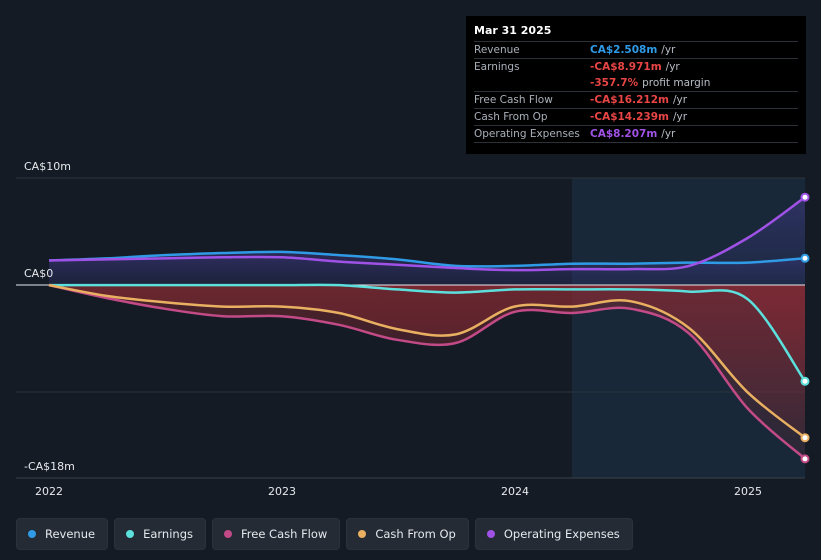 This screenshot has width=821, height=560. I want to click on legend-item-earnings: Earnings, so click(160, 534).